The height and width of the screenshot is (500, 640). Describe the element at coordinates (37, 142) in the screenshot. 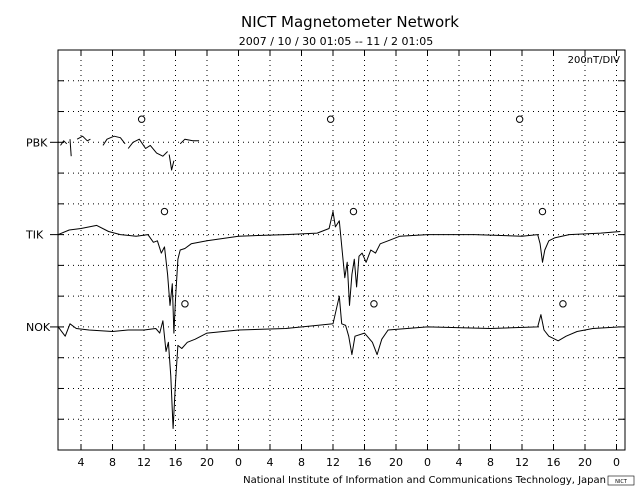

I see `station-label-pbk: PBK` at that location.